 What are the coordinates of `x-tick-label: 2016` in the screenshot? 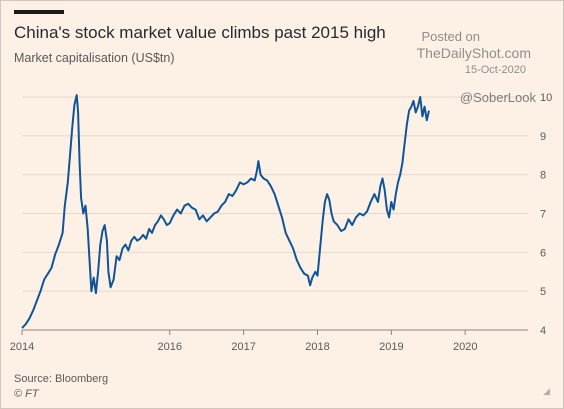 It's located at (169, 347).